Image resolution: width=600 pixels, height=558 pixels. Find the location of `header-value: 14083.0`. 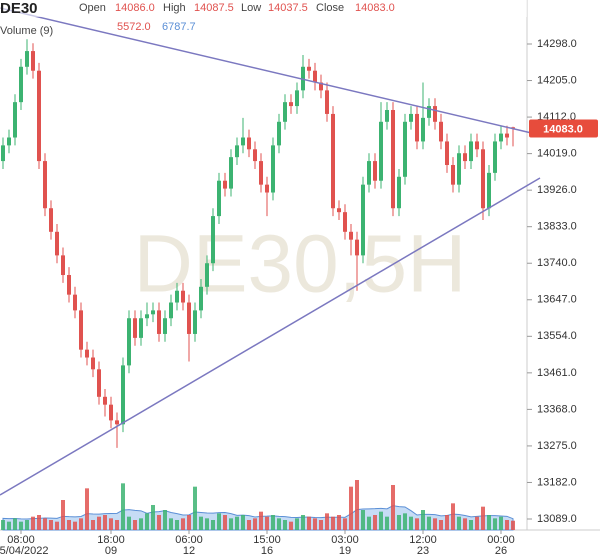

header-value: 14083.0 is located at coordinates (375, 8).